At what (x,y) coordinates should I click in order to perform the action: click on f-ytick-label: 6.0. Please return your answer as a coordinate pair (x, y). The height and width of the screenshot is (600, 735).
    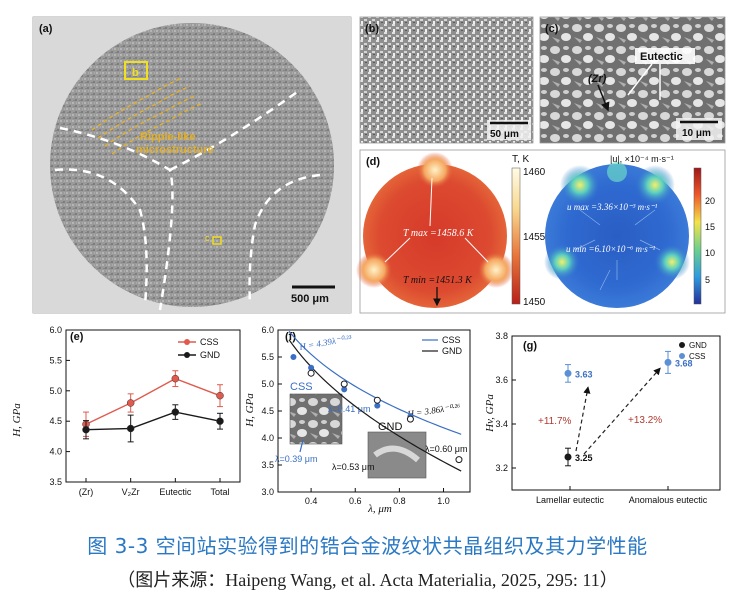
    Looking at the image, I should click on (267, 330).